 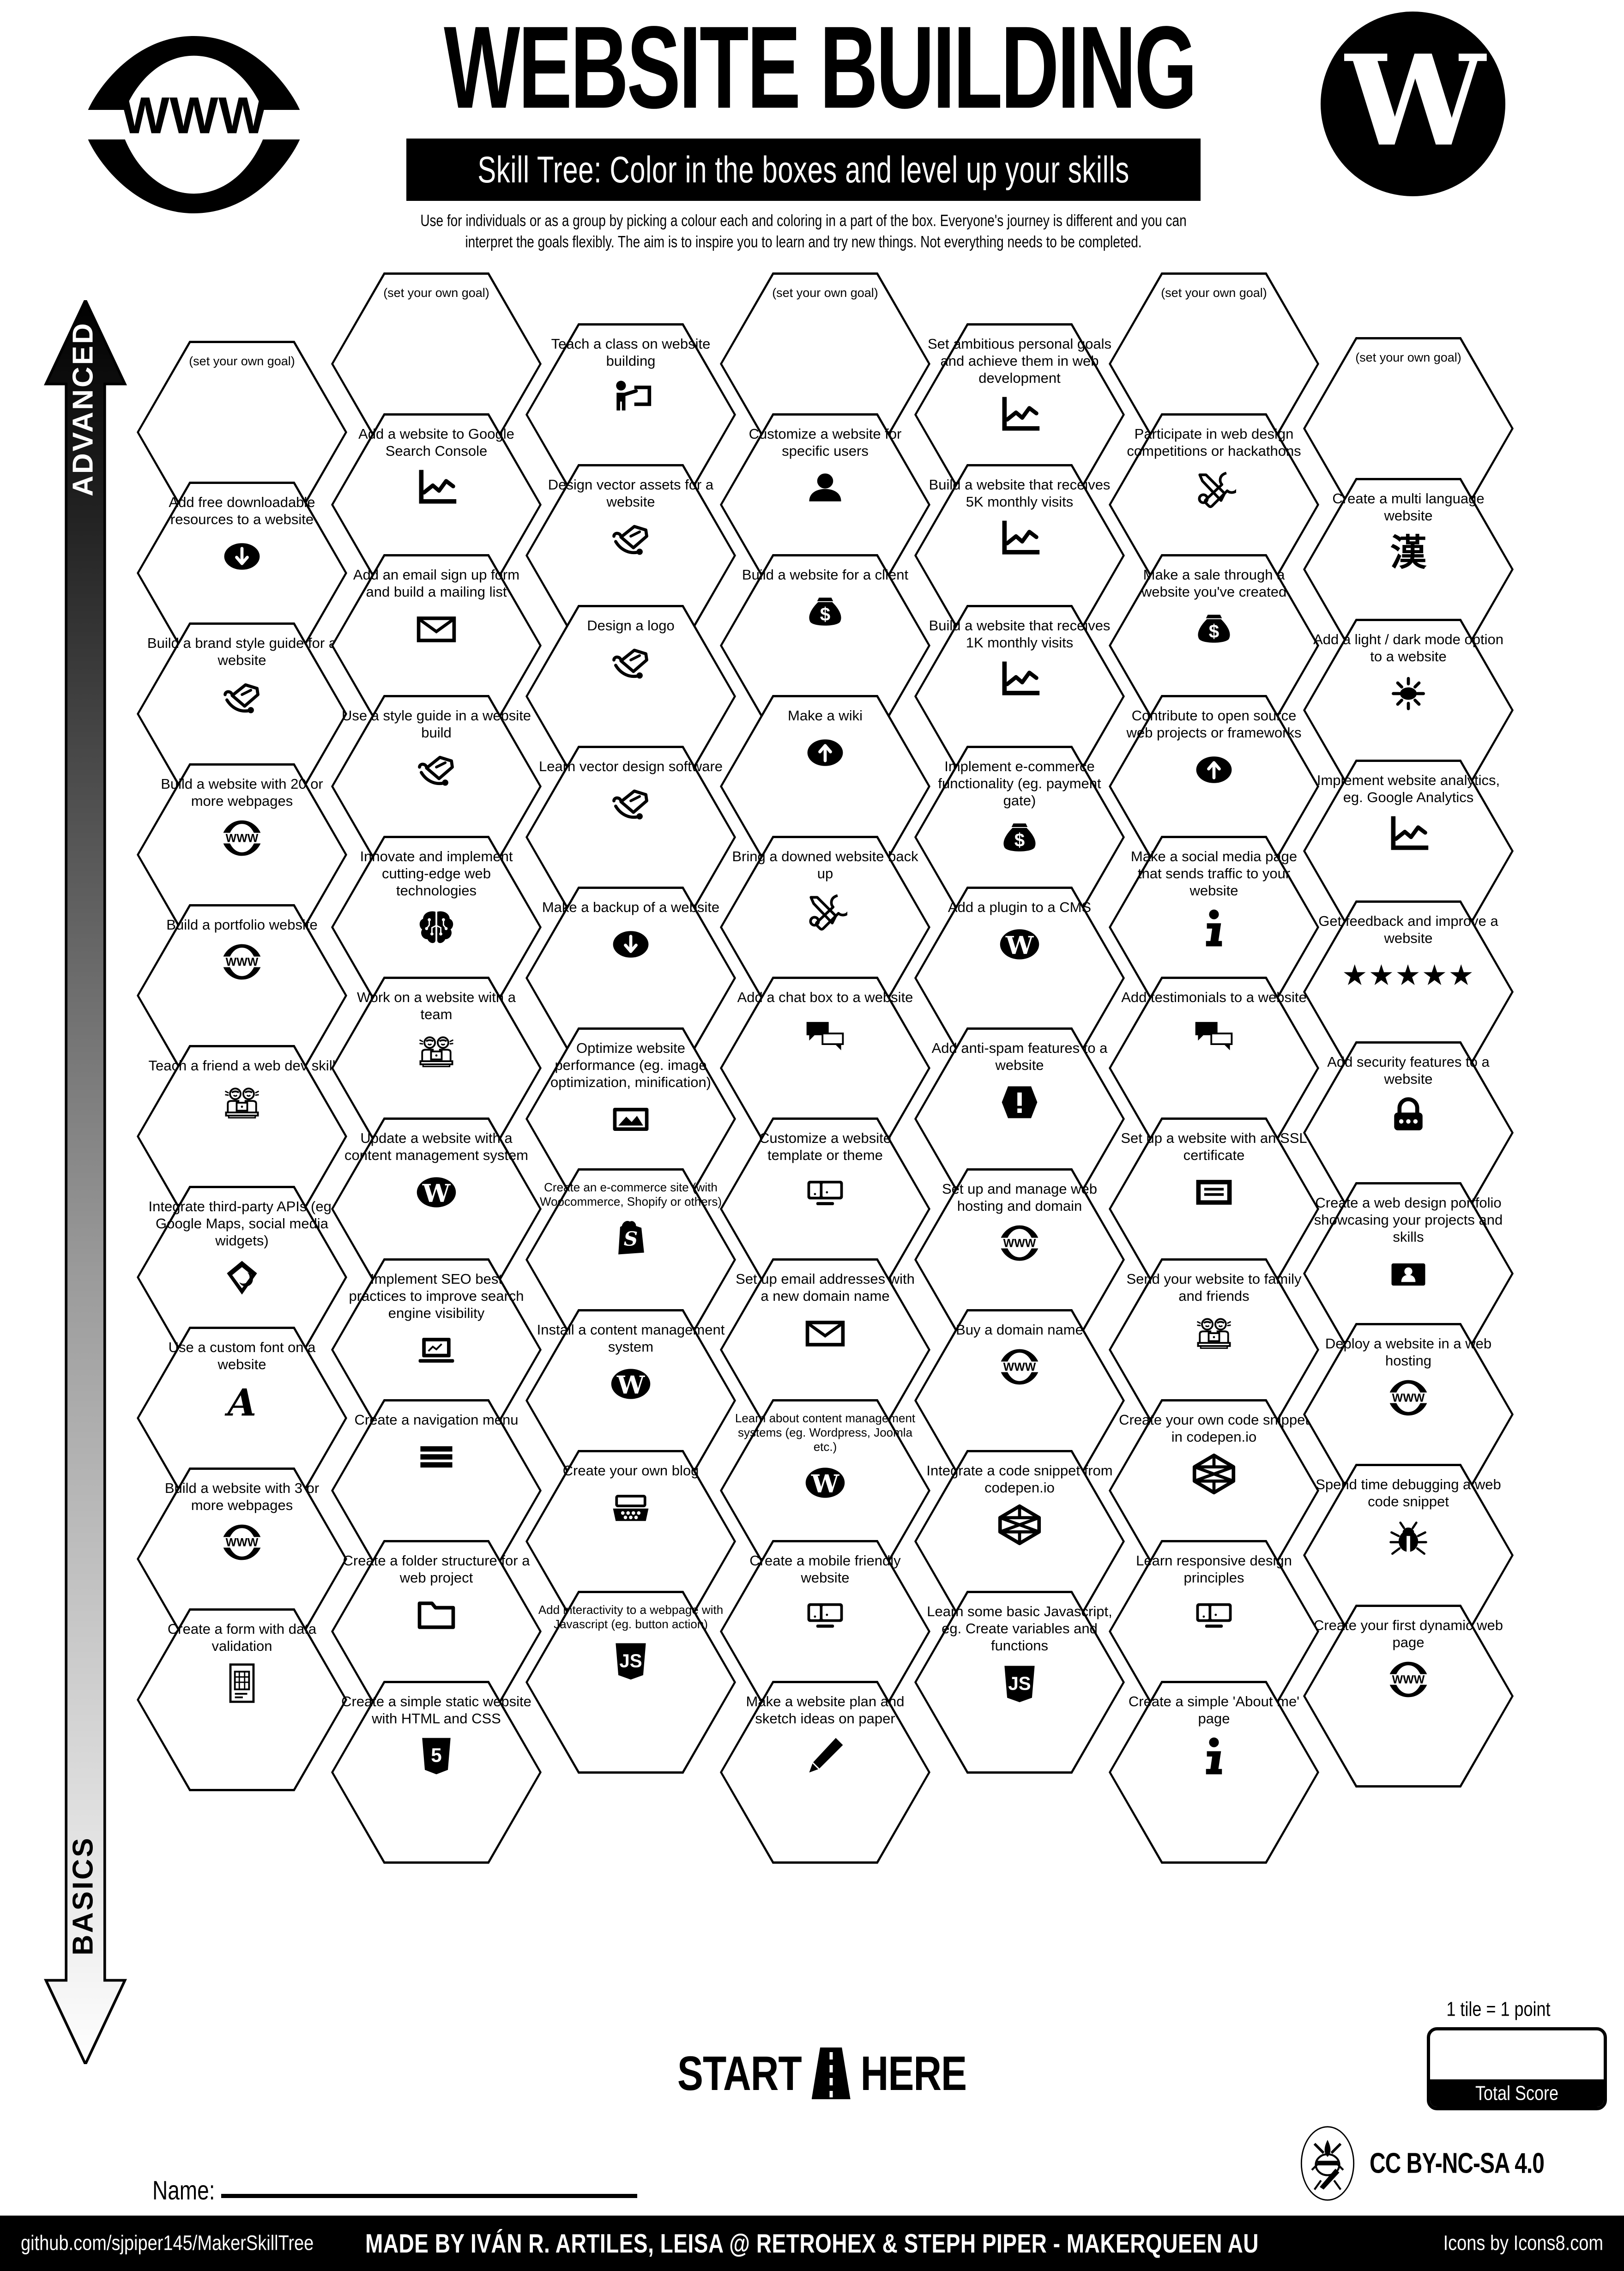 I want to click on kanji-icon: 漢, so click(x=1408, y=553).